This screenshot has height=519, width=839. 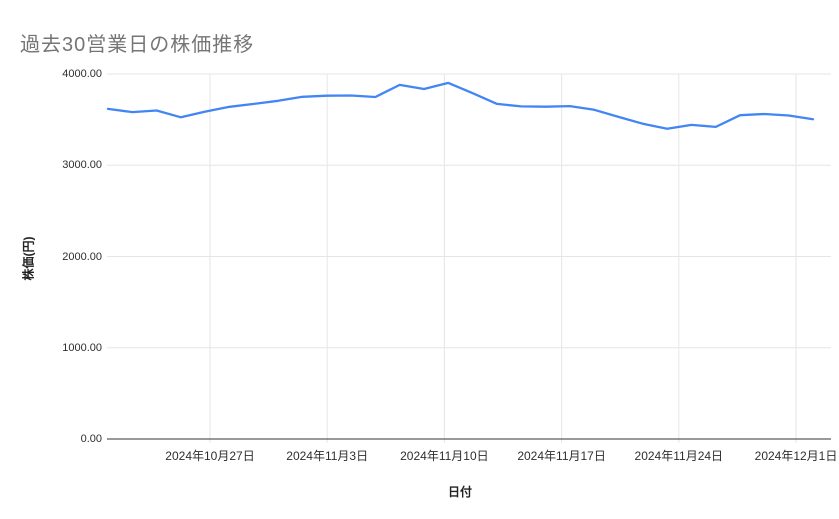 What do you see at coordinates (444, 456) in the screenshot?
I see `x-tick-label: 2024年11月10日` at bounding box center [444, 456].